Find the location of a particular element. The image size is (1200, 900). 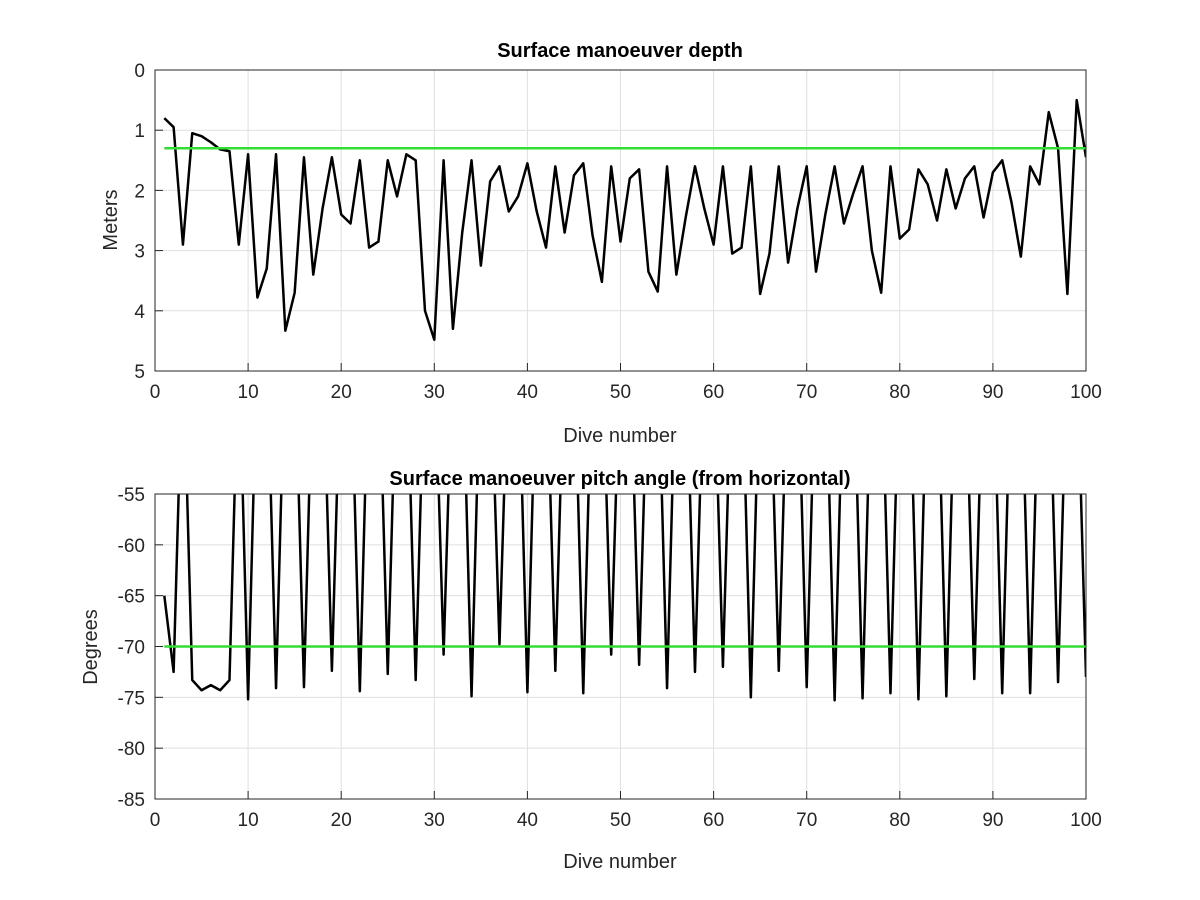

pitch-x-tick-label: 60 is located at coordinates (713, 820).